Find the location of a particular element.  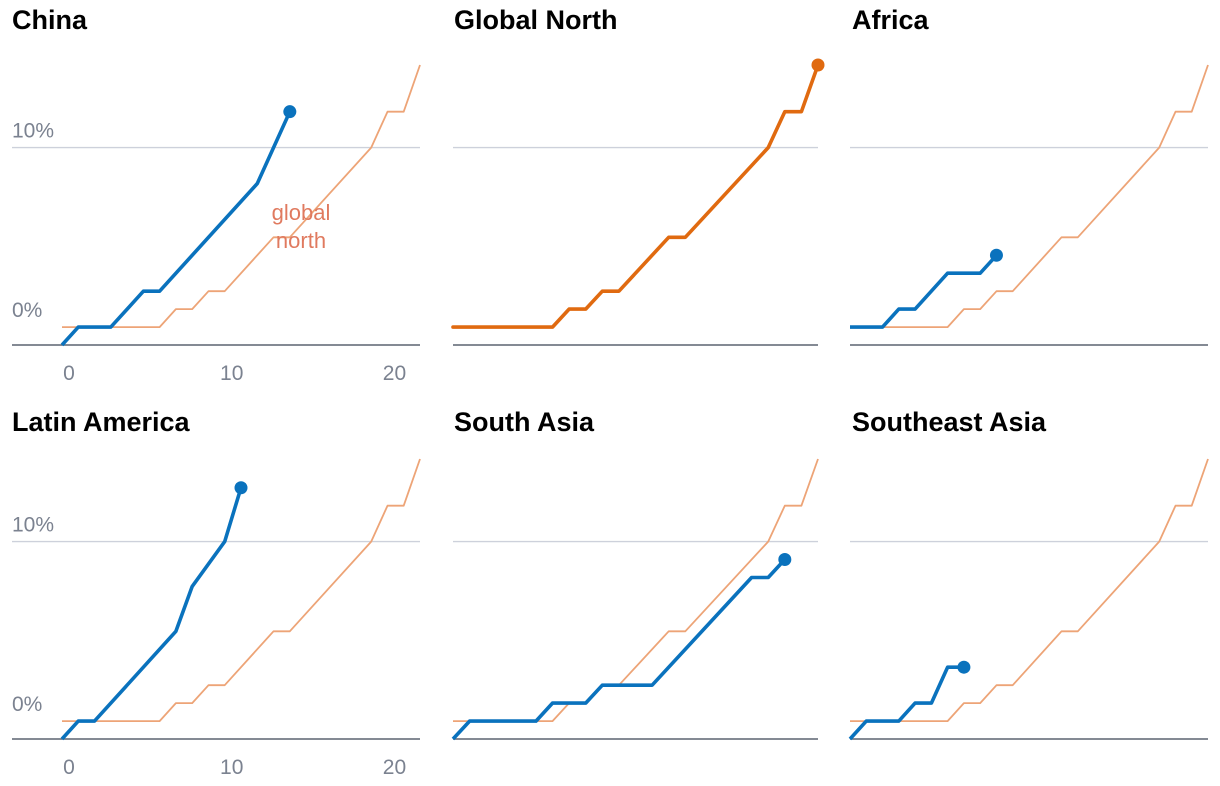

series-line-china is located at coordinates (176, 228).